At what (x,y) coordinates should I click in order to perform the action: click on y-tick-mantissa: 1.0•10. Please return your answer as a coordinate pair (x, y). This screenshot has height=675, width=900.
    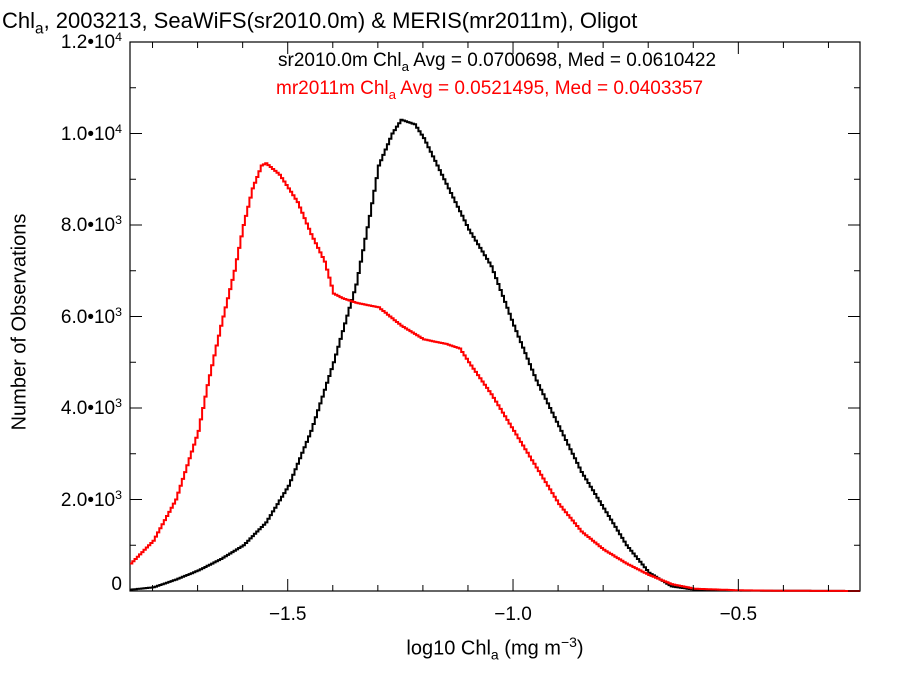
    Looking at the image, I should click on (88, 134).